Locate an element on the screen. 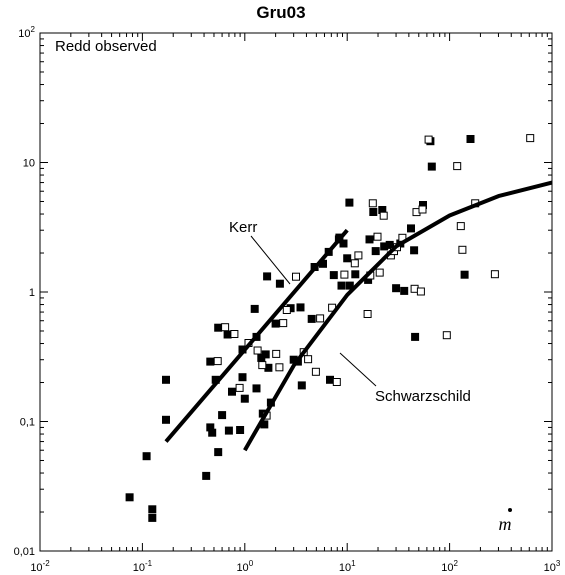  kerr-curve is located at coordinates (256, 335).